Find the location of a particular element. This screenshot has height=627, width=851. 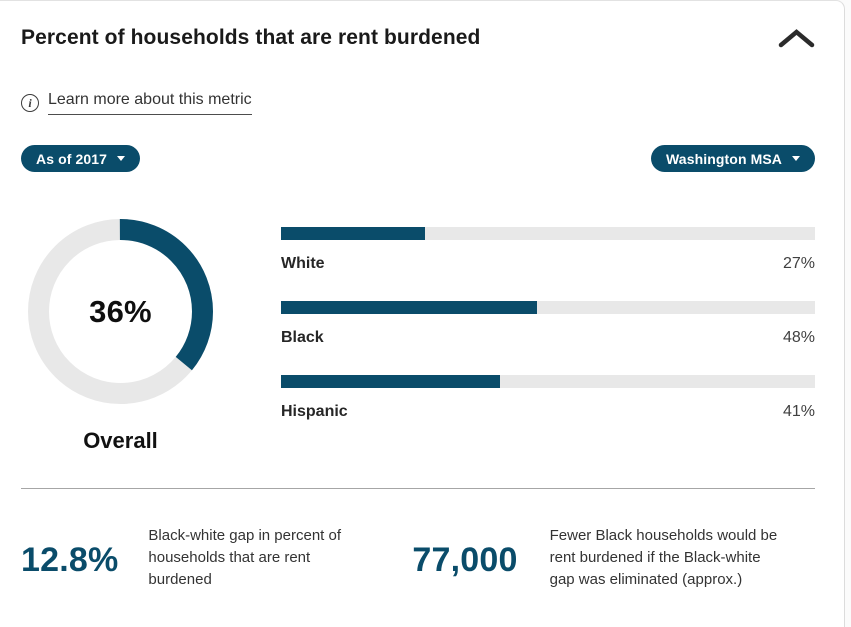

chevron-up-icon is located at coordinates (796, 40).